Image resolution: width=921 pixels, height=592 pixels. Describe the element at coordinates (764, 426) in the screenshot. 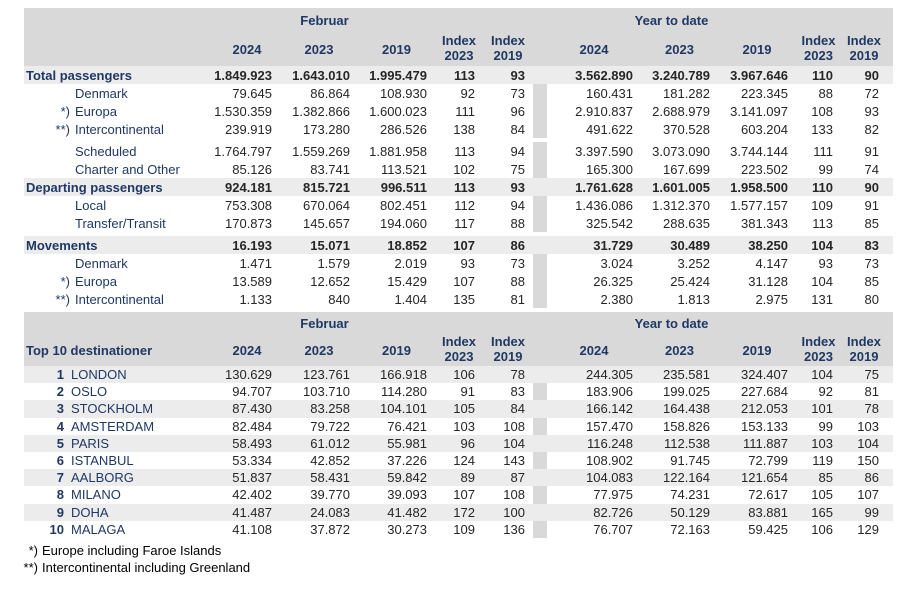

I see `value-cell: 153.133` at that location.